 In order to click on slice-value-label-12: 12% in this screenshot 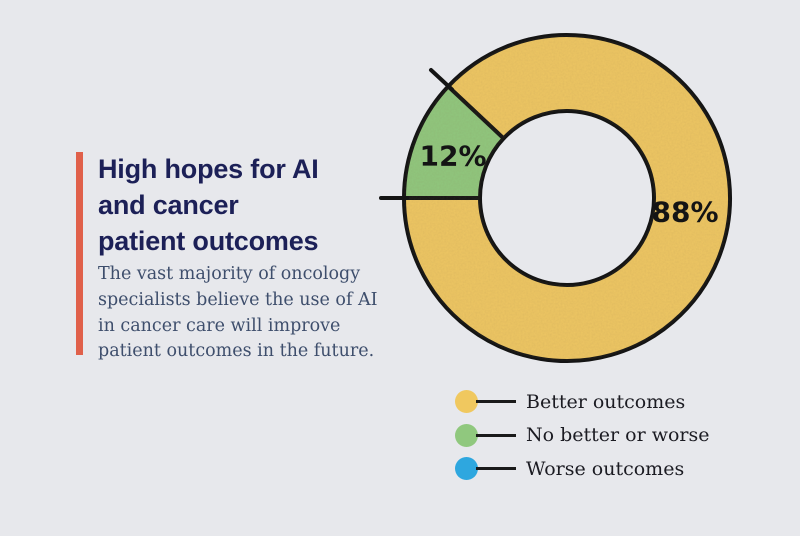, I will do `click(453, 156)`.